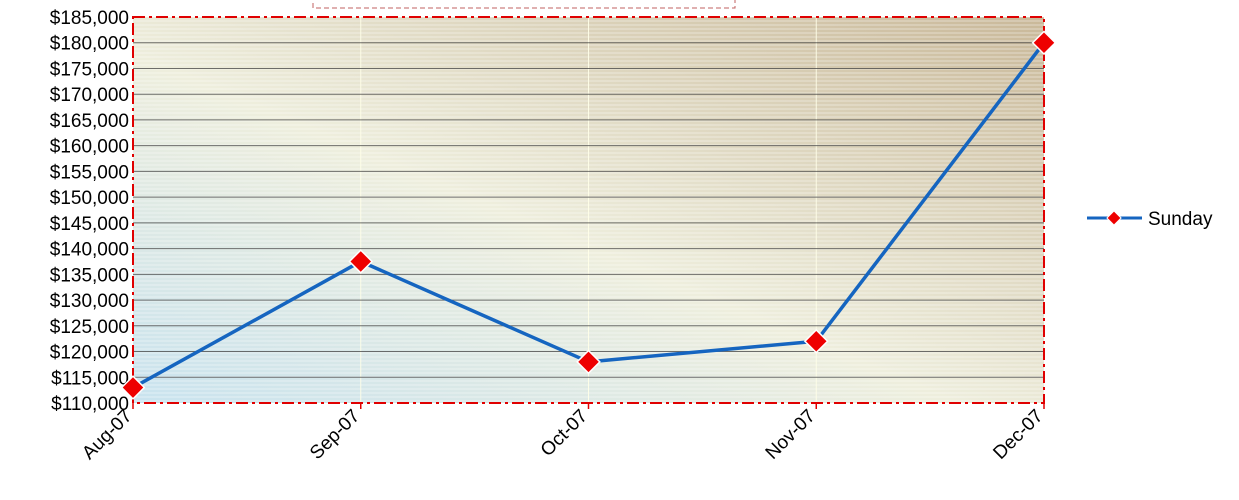 This screenshot has height=500, width=1239. What do you see at coordinates (1114, 218) in the screenshot?
I see `legend-swatch-marker` at bounding box center [1114, 218].